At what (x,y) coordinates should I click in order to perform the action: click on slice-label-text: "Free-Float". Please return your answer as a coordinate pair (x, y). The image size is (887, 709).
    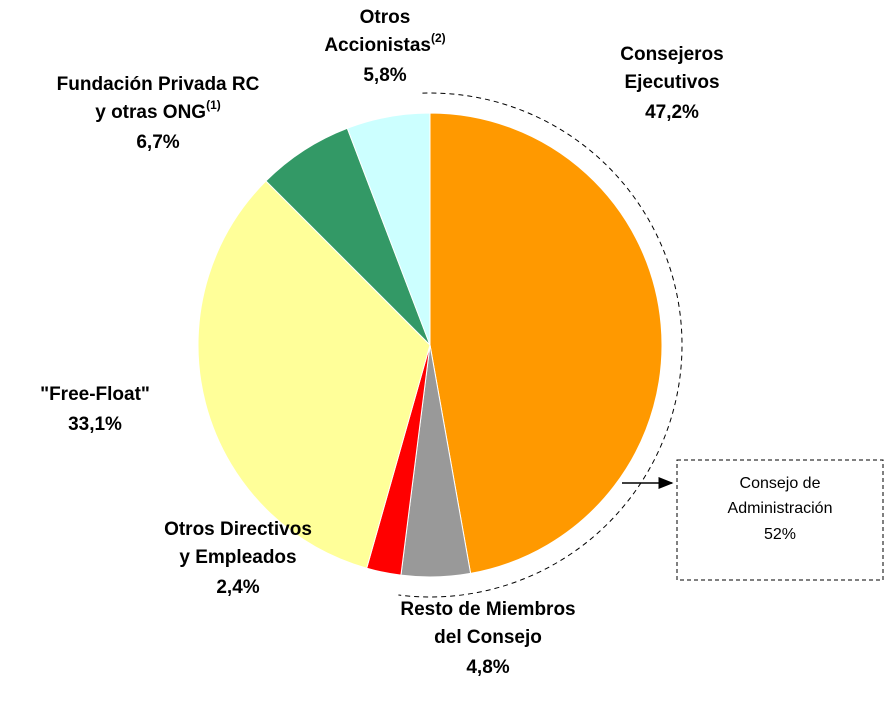
    Looking at the image, I should click on (95, 394).